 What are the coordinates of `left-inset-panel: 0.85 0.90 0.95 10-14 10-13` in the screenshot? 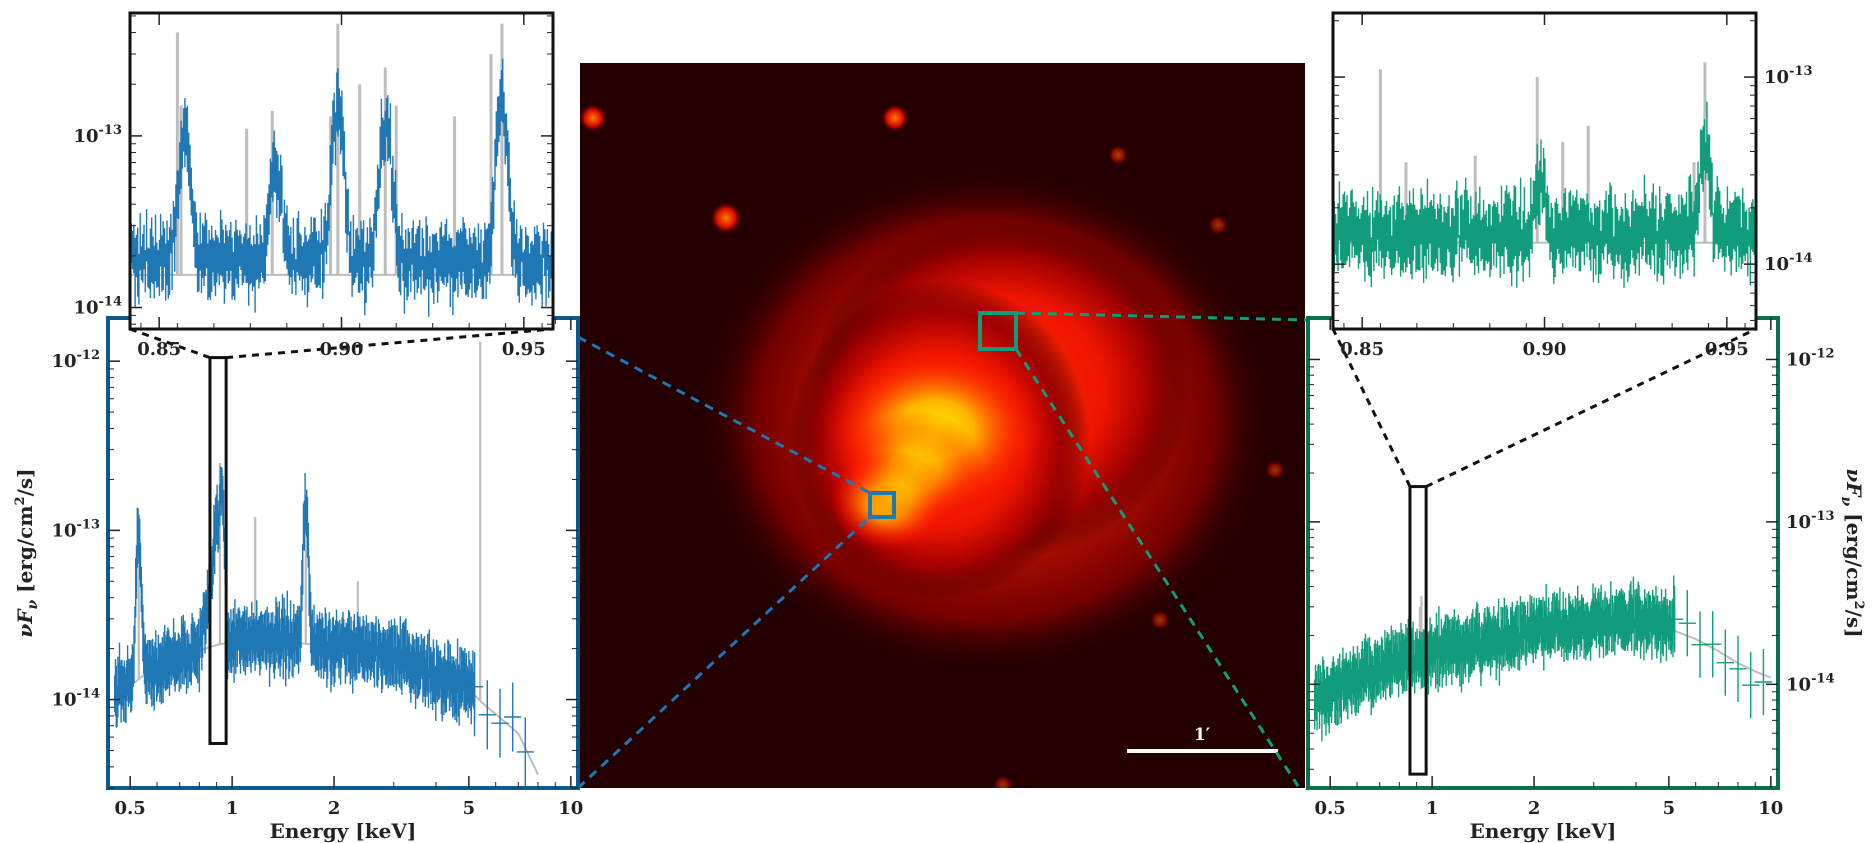 It's located at (314, 185).